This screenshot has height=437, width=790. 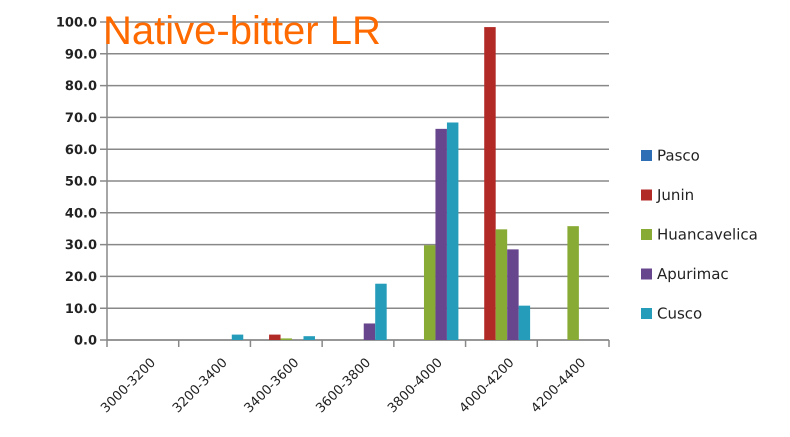 What do you see at coordinates (85, 341) in the screenshot?
I see `y-tick-label: 0.0` at bounding box center [85, 341].